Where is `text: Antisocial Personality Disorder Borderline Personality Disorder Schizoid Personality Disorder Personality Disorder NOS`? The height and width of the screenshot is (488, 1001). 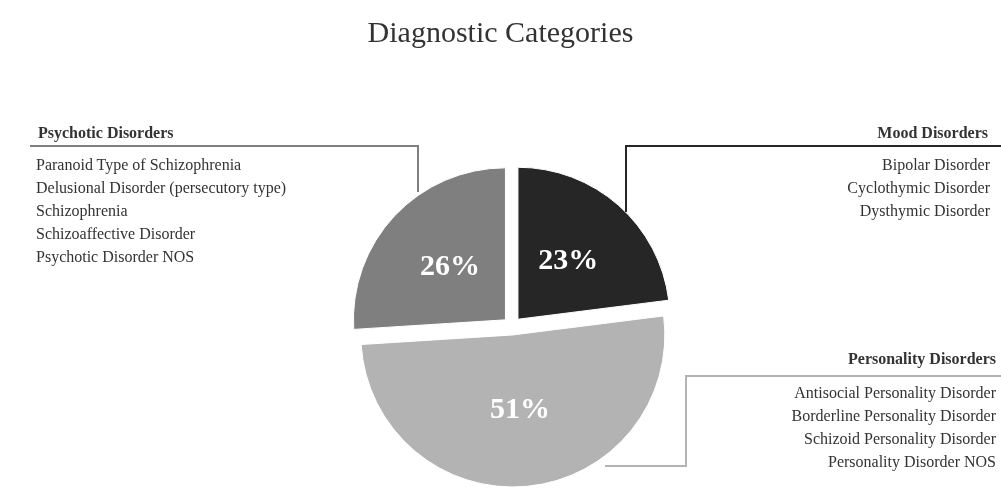
text: Antisocial Personality Disorder Borderline Personality Disorder Schizoid Personality Disorder Personality Disorder NOS is located at coordinates (894, 427).